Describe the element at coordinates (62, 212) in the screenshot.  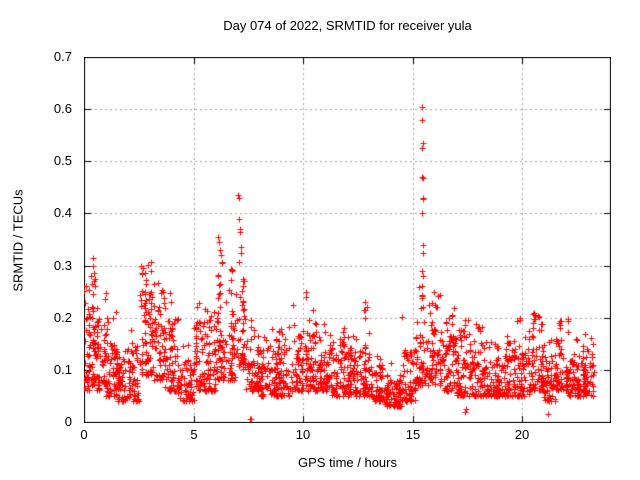
I see `y-tick-label: 0.4` at that location.